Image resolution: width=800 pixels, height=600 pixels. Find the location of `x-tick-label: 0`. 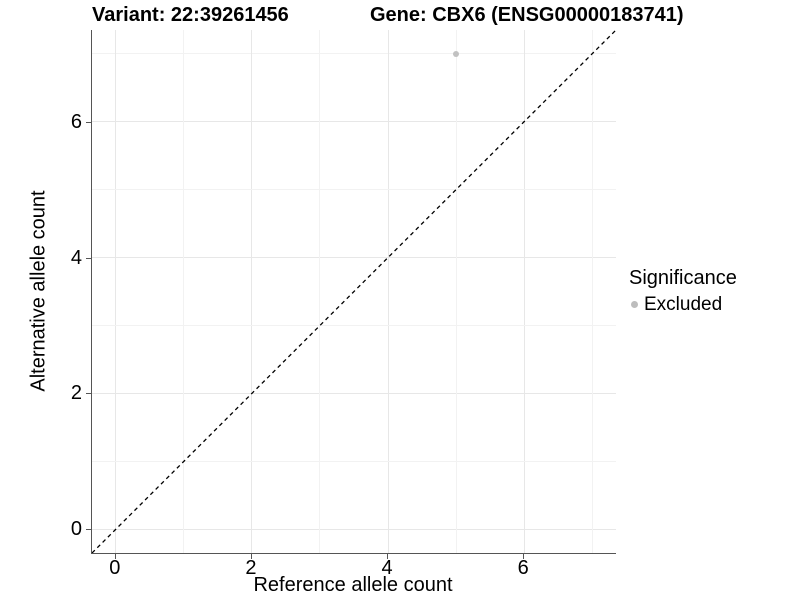

x-tick-label: 0 is located at coordinates (115, 568).